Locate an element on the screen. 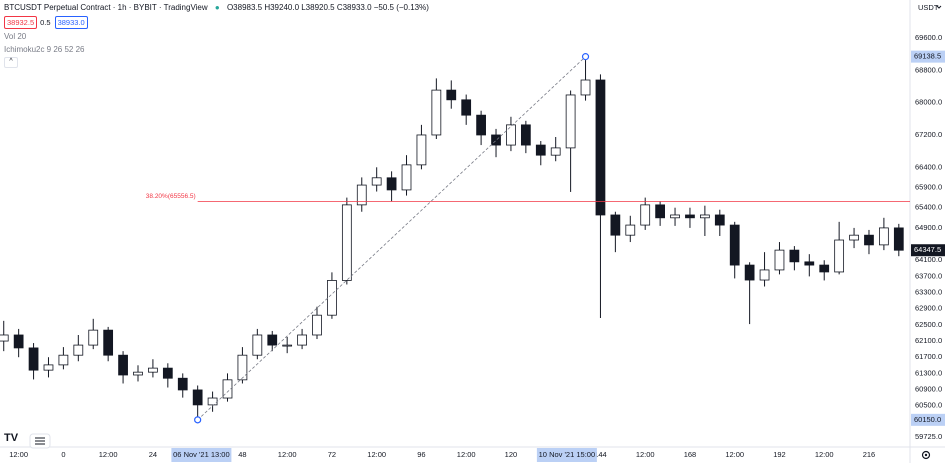 Image resolution: width=945 pixels, height=463 pixels. quote-row: 38932.5 0.5 38933.0 is located at coordinates (47, 22).